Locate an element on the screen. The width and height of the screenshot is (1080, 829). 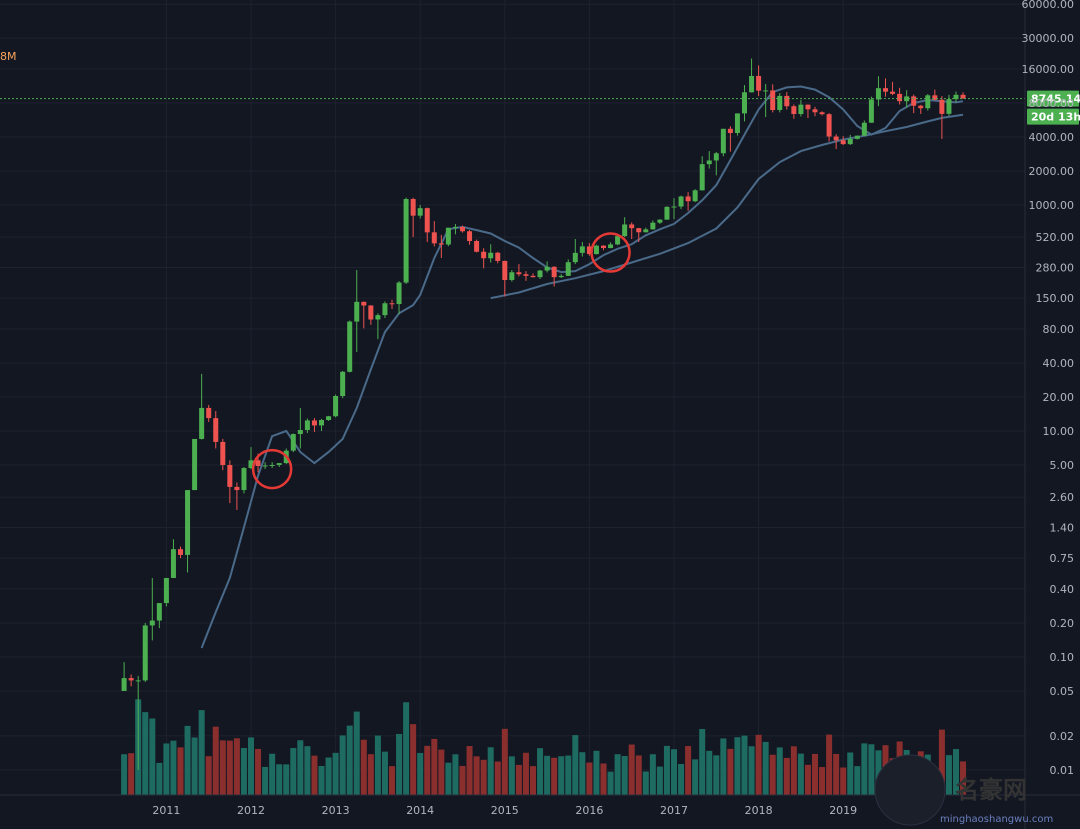
watermark-logo-icon is located at coordinates (910, 790).